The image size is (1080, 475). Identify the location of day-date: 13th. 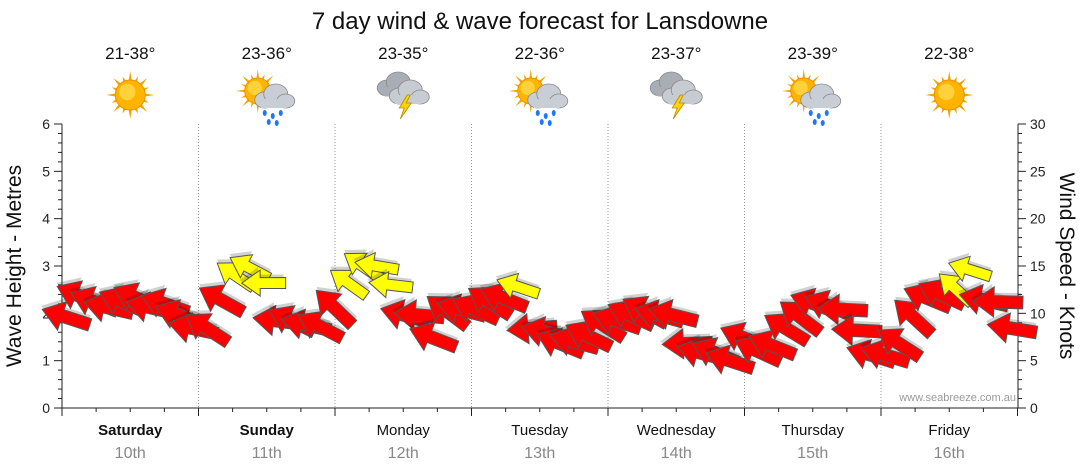
(539, 453).